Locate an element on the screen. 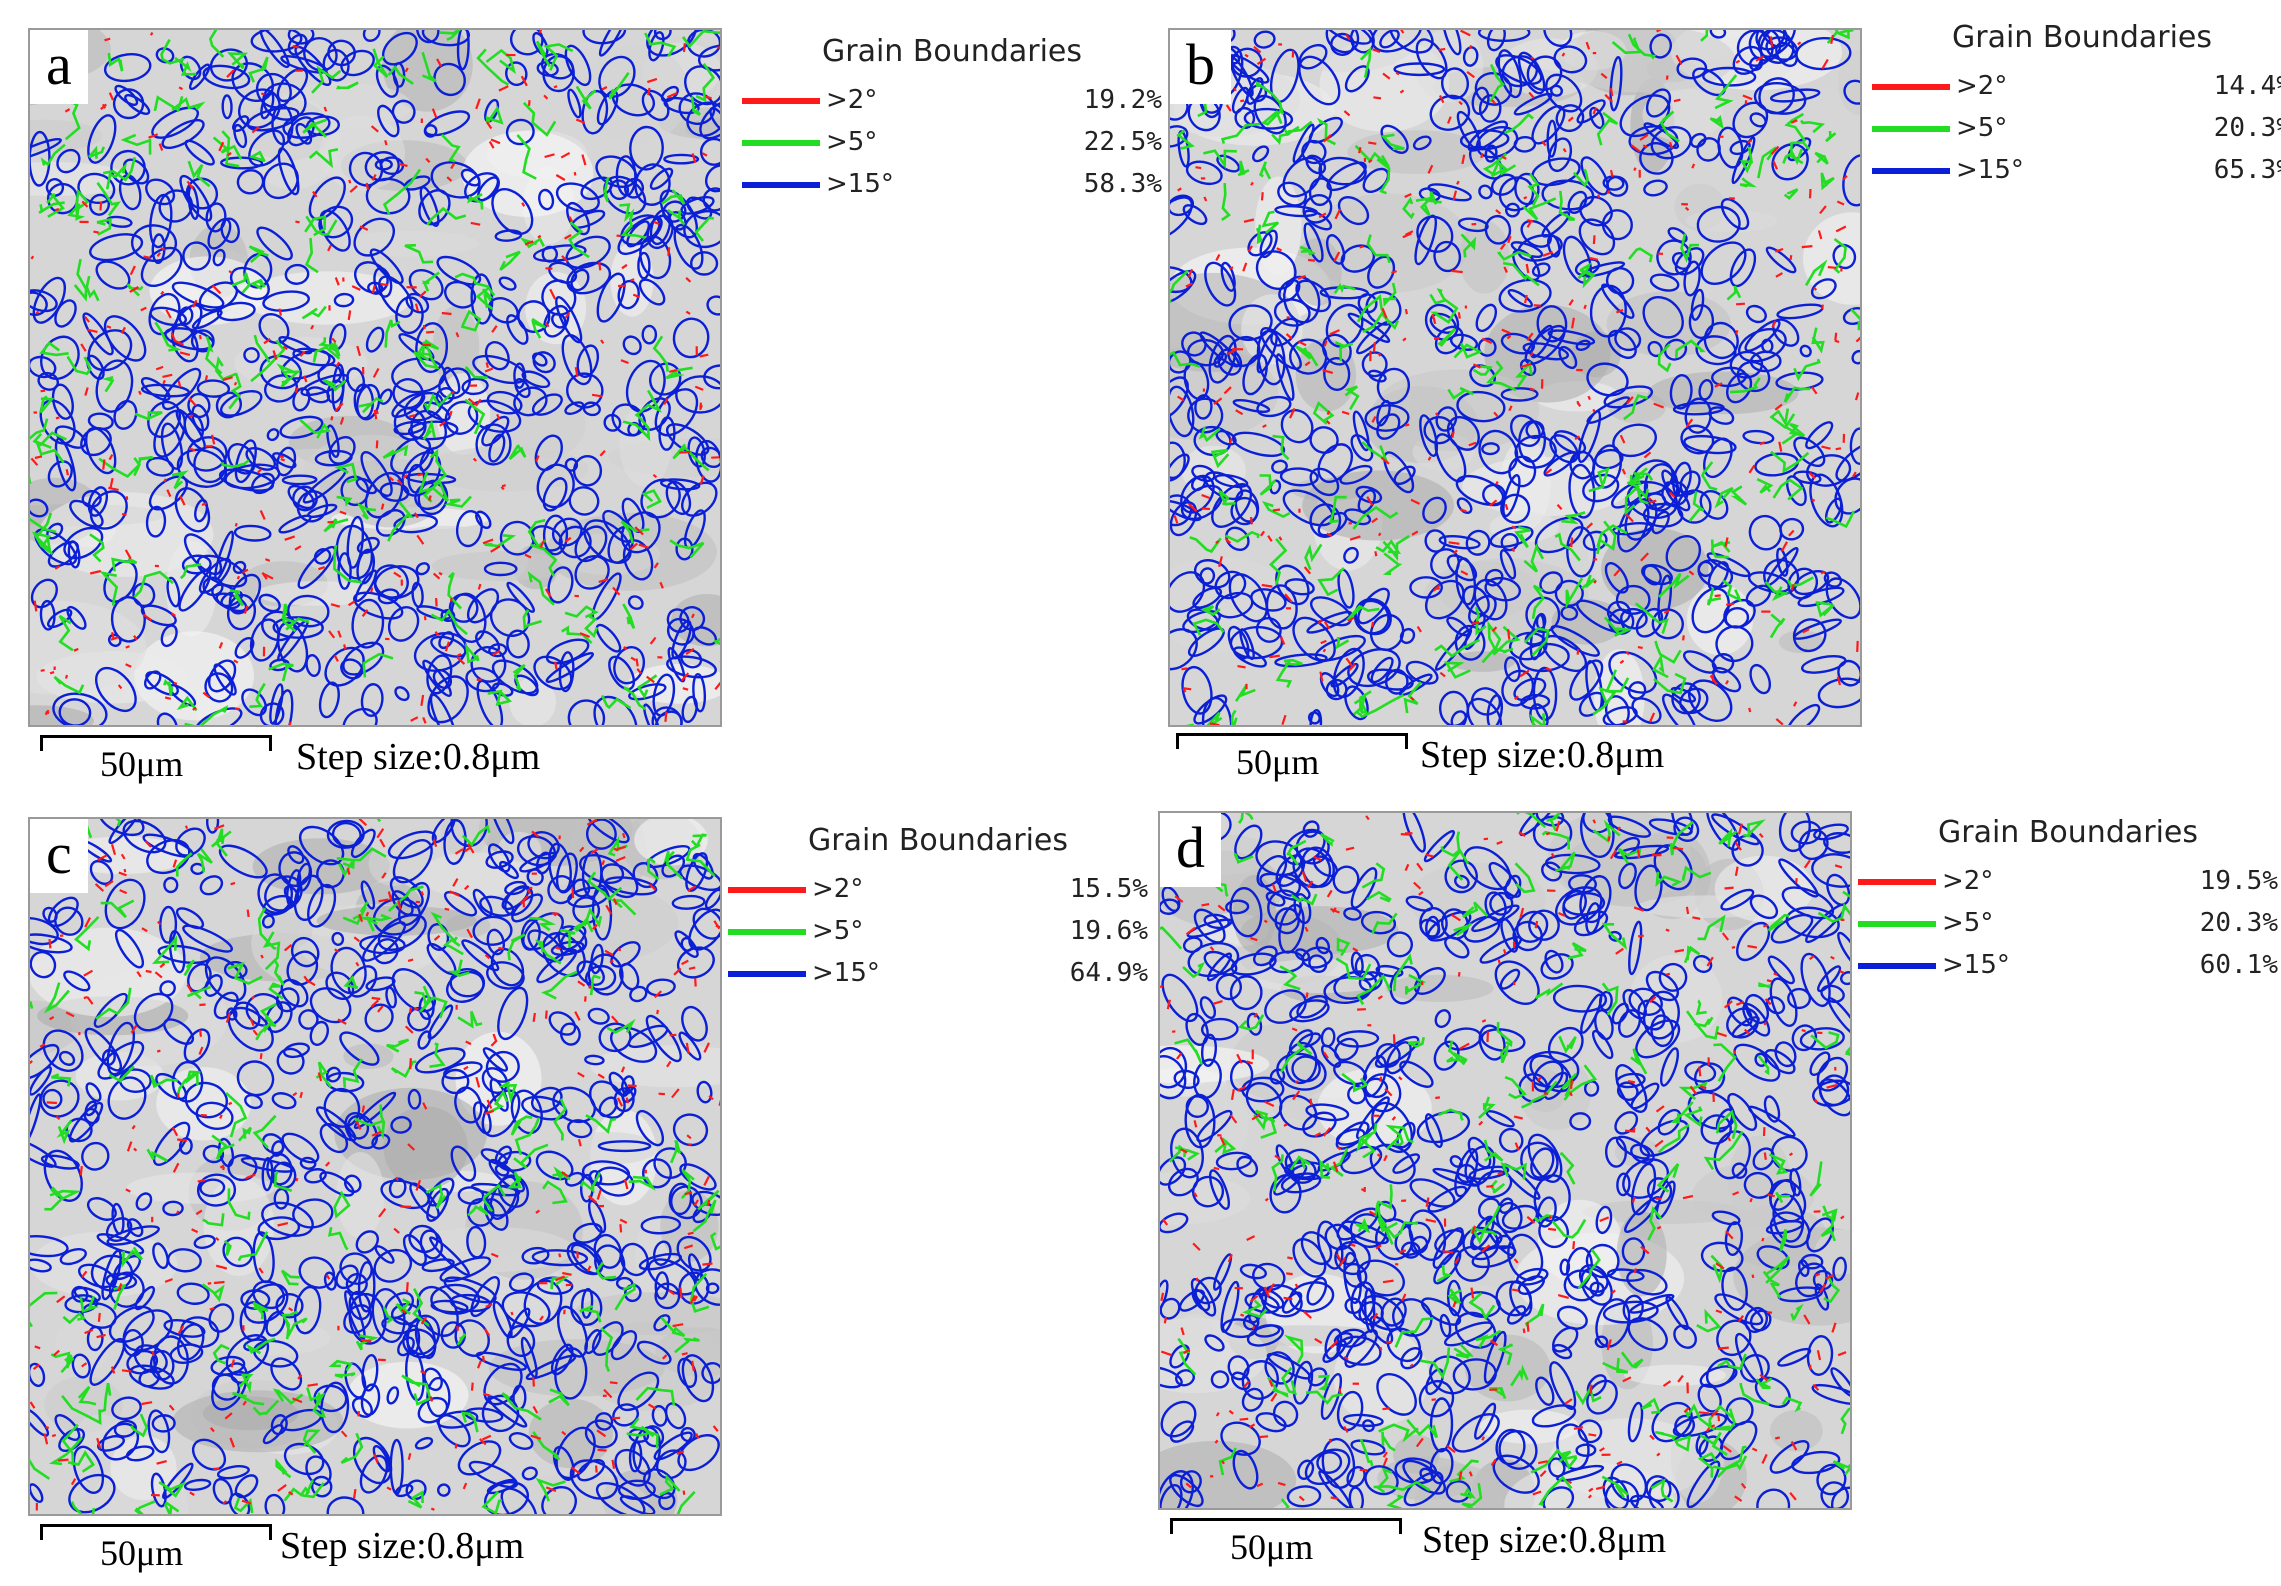 The width and height of the screenshot is (2281, 1586). legend-swatch-red-a is located at coordinates (781, 101).